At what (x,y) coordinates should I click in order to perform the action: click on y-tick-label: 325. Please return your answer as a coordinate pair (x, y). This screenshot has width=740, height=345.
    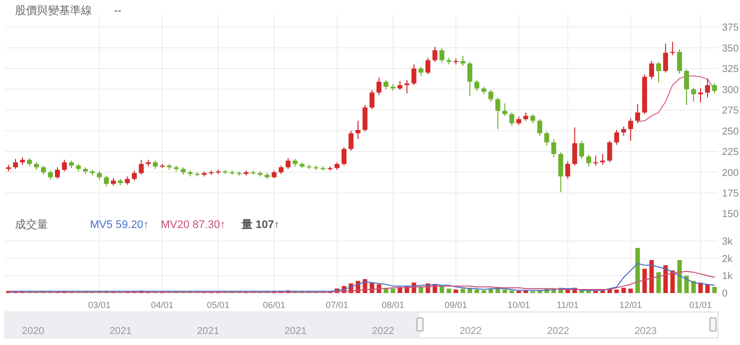
    Looking at the image, I should click on (731, 69).